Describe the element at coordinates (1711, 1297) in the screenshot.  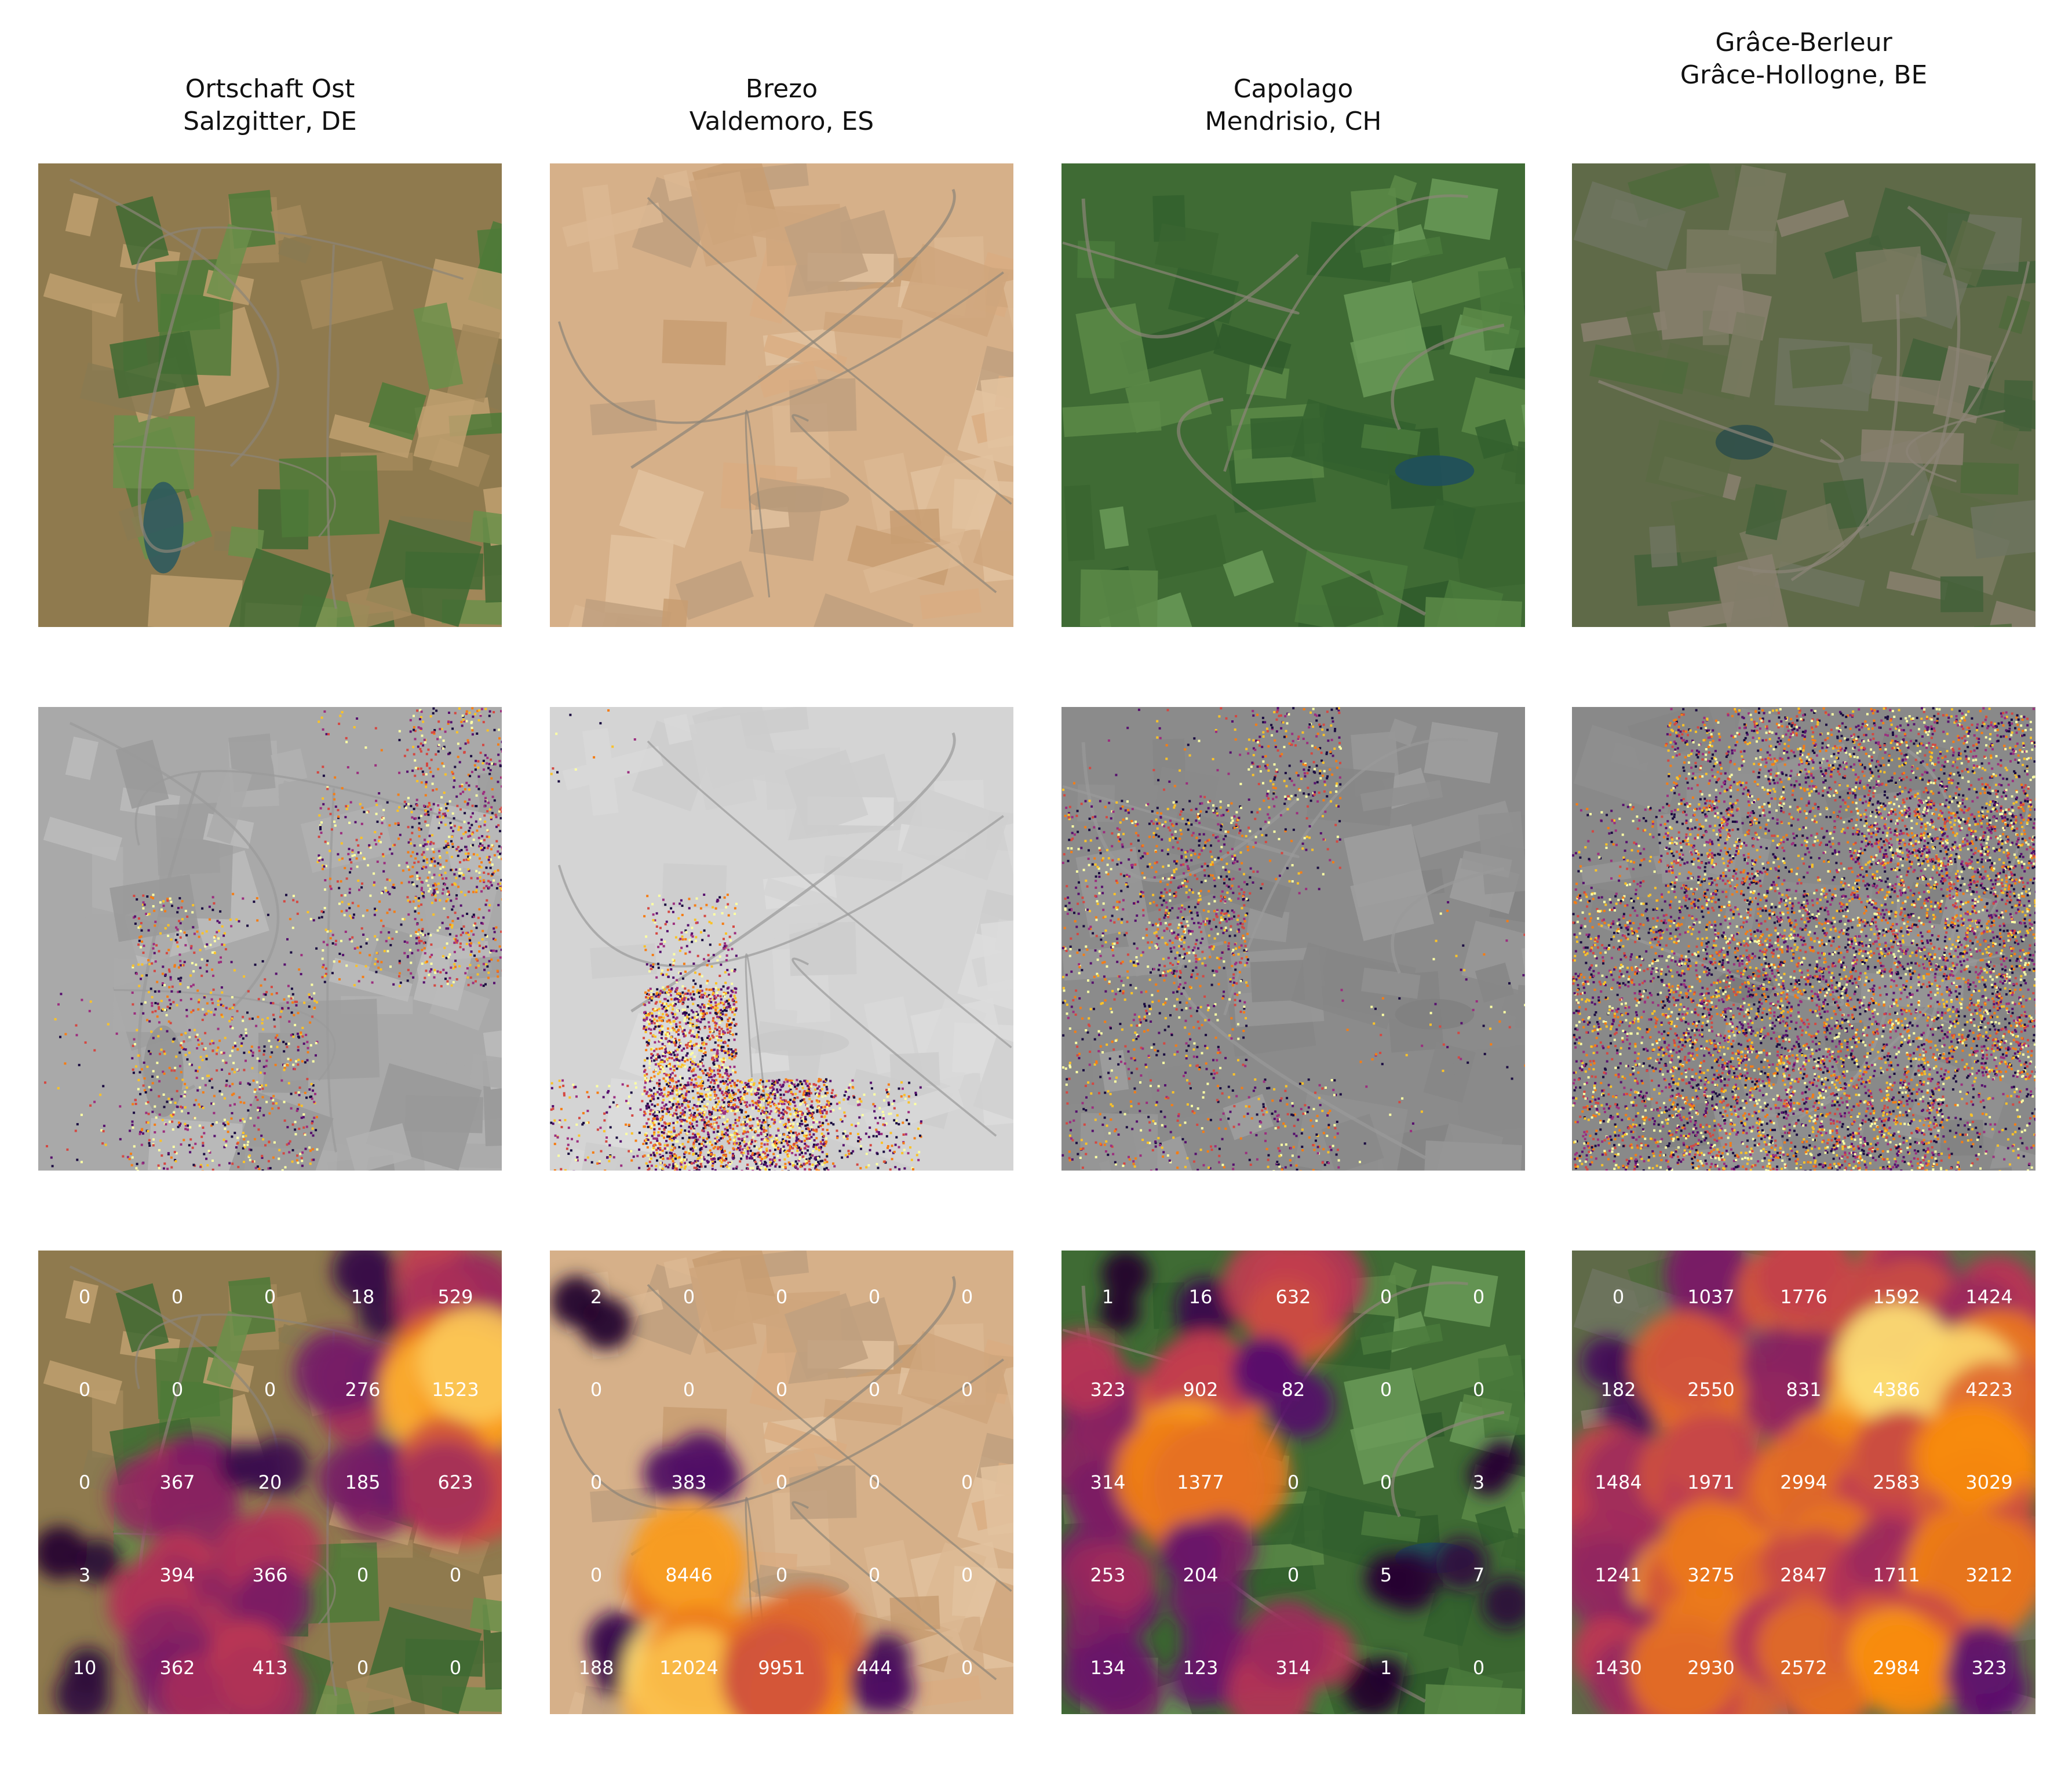
I see `grid-count-label: 1037` at that location.